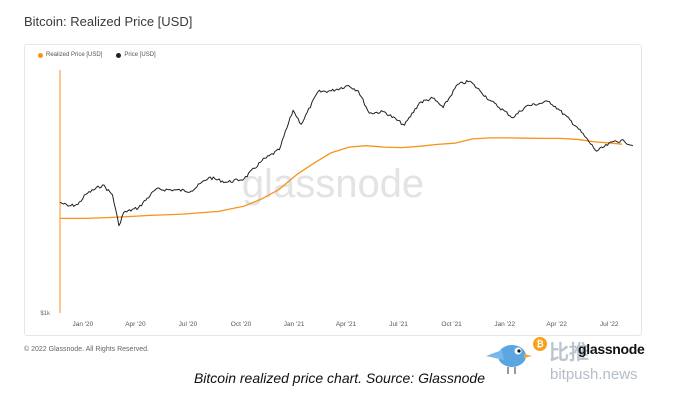 Image resolution: width=679 pixels, height=401 pixels. Describe the element at coordinates (346, 324) in the screenshot. I see `x-tick-label: Apr '21` at that location.